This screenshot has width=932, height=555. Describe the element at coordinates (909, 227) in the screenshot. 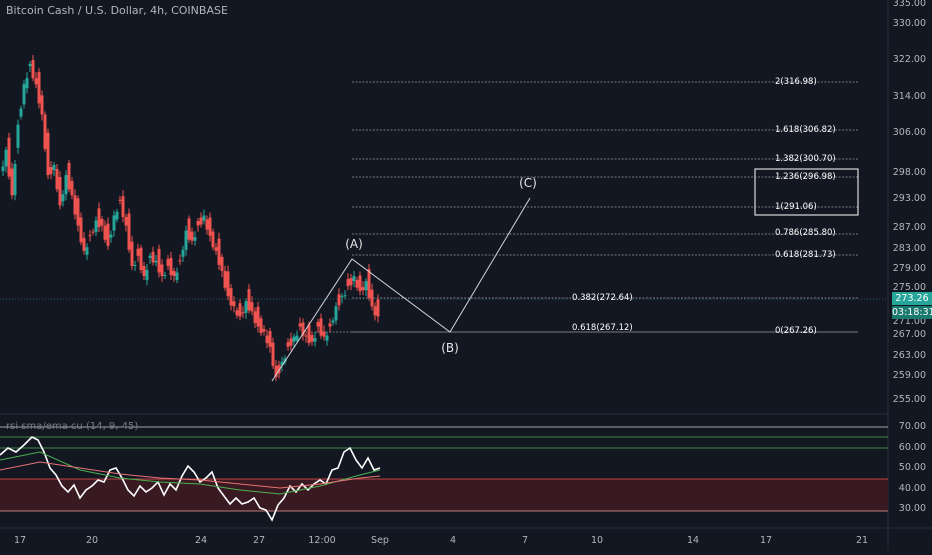

I see `price-axis-label: 287.00` at that location.